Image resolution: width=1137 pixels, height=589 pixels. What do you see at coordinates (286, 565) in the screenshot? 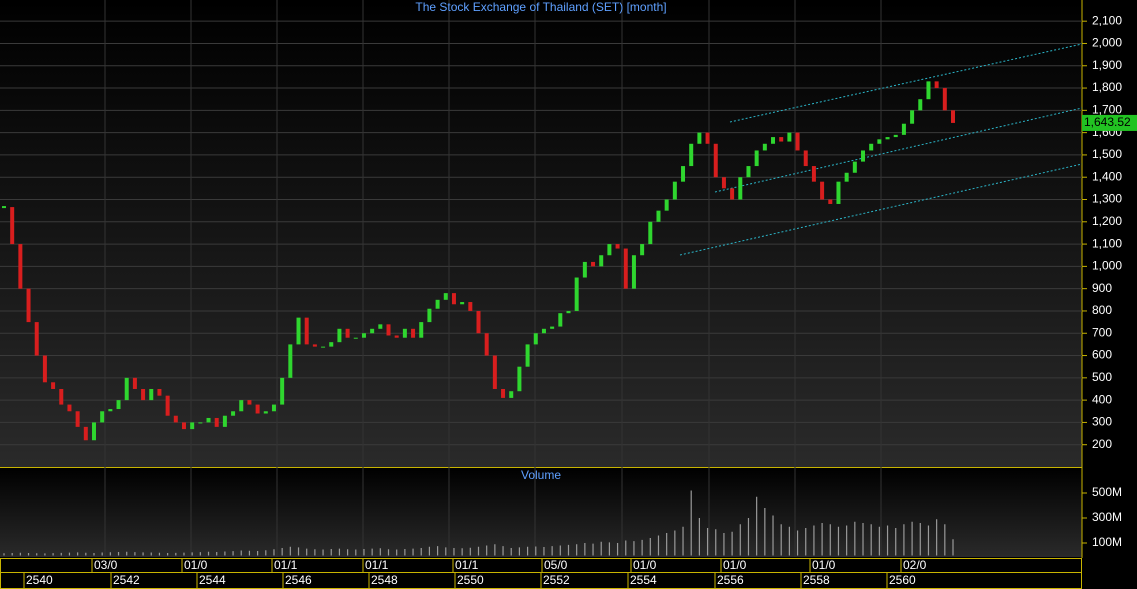
I see `date-label: 01/1` at bounding box center [286, 565].